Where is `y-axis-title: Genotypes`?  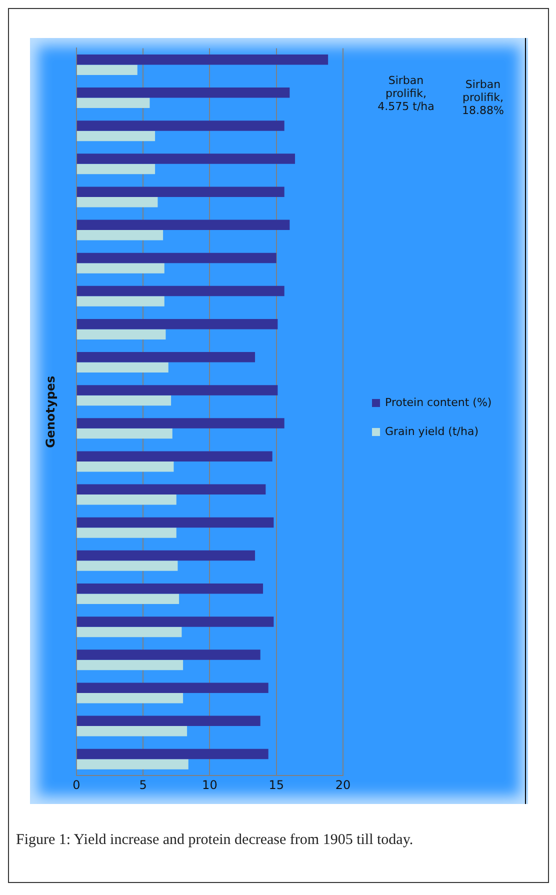 y-axis-title: Genotypes is located at coordinates (50, 412).